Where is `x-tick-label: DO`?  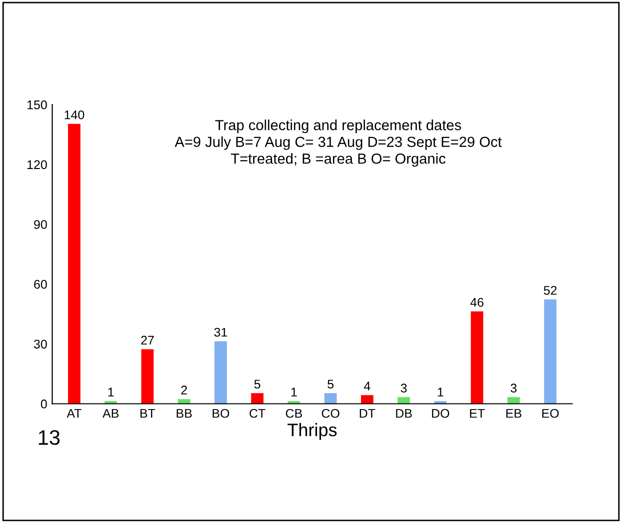 x-tick-label: DO is located at coordinates (441, 413).